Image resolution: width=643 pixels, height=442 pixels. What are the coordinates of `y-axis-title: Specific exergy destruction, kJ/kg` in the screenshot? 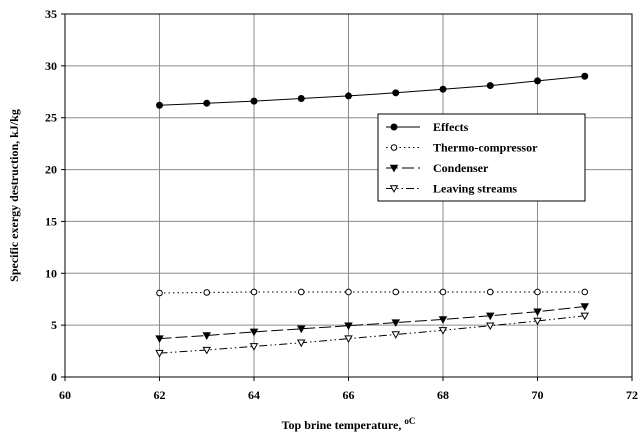 It's located at (14, 195).